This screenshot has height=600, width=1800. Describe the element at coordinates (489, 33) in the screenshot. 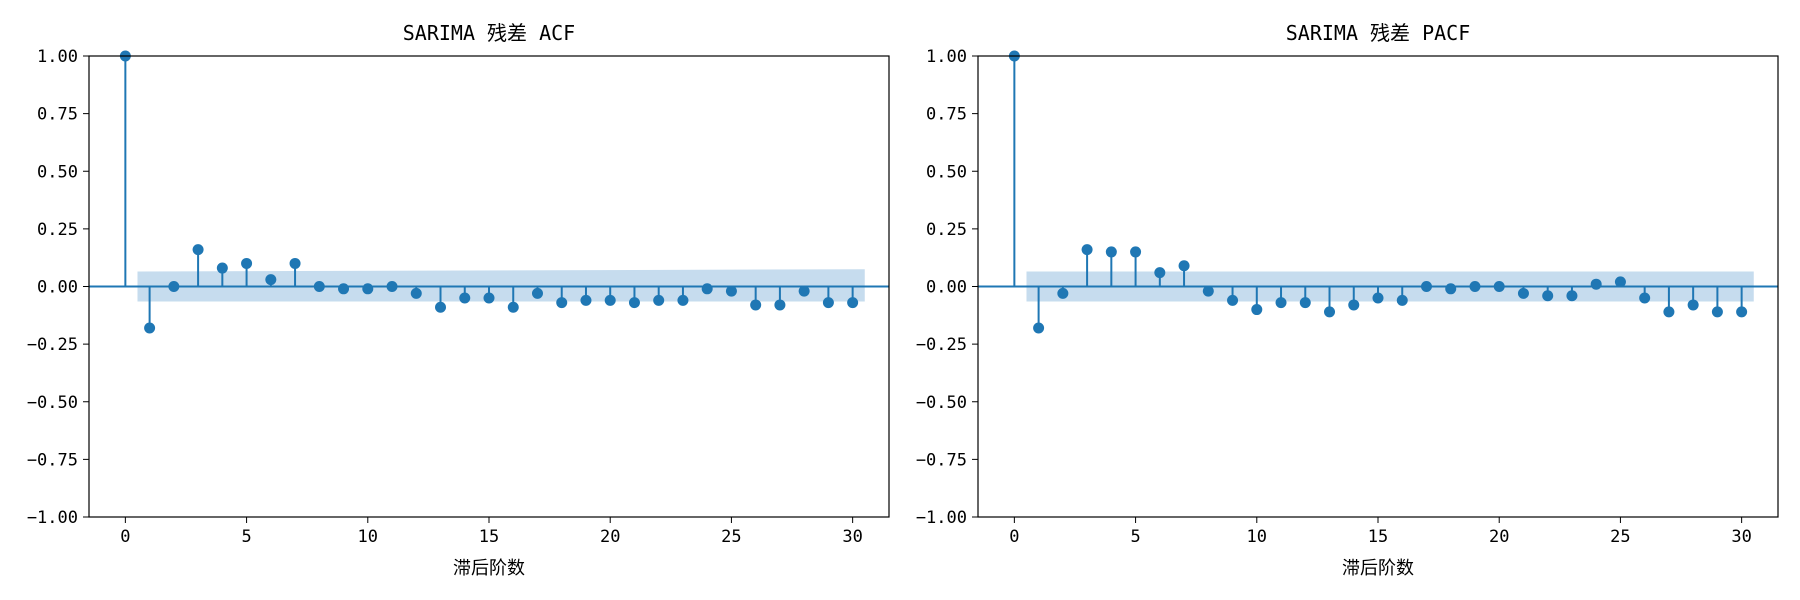

I see `acf-chart-title: SARIMA 残差 ACF` at that location.